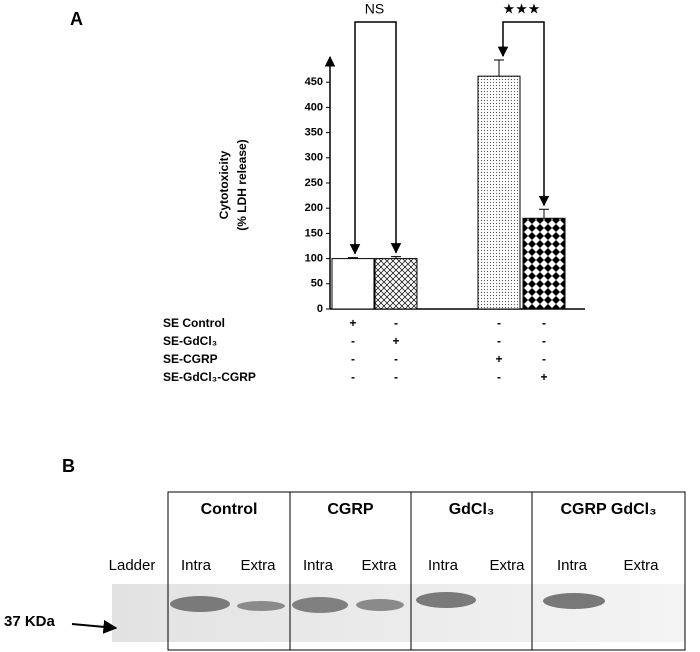  I want to click on panel-label: A, so click(76, 19).